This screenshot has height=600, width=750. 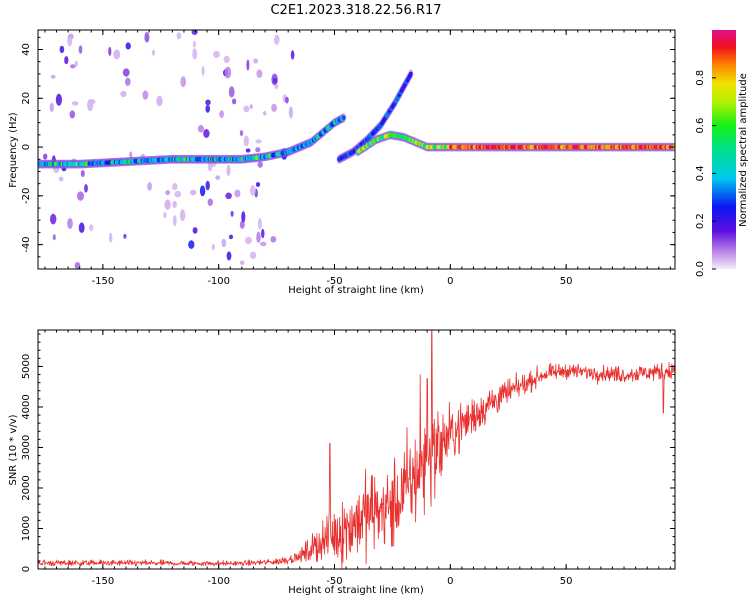 I want to click on figure-title: C2E1.2023.318.22.56.R17, so click(x=355, y=10).